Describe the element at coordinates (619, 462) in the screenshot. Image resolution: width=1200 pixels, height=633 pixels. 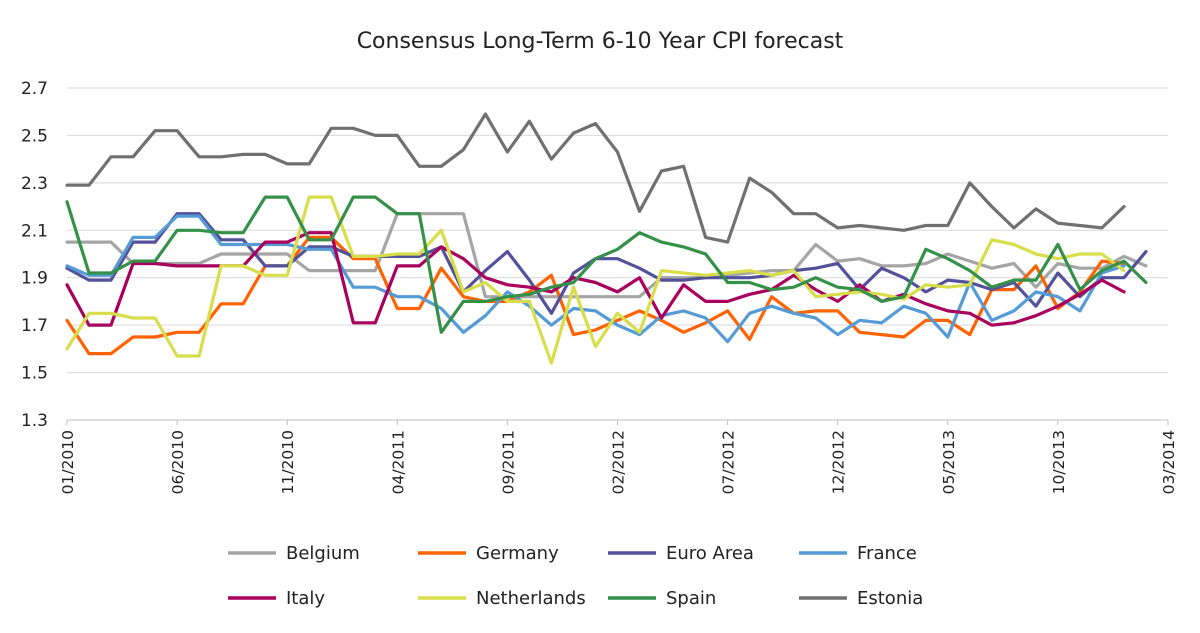
I see `x-tick-label: 02/2012` at that location.